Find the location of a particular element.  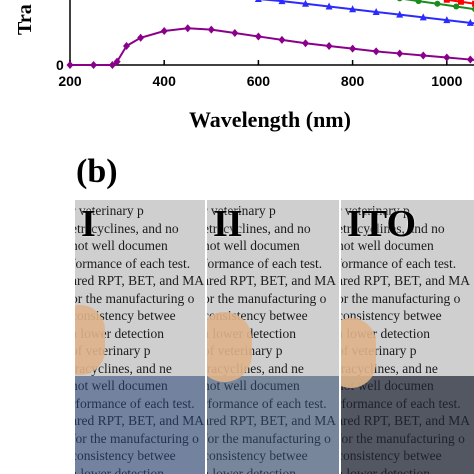

x-tick-label: 200 is located at coordinates (70, 81).